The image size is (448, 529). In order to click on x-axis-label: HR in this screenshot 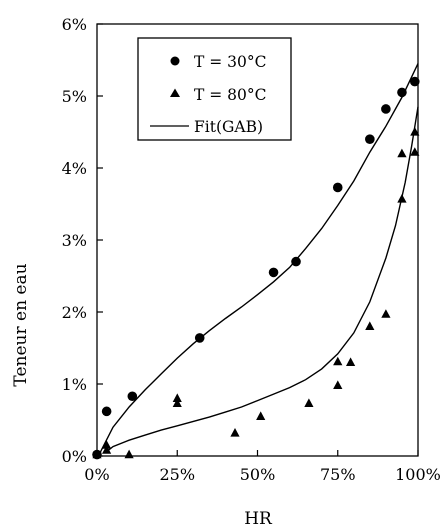, I will do `click(258, 519)`.